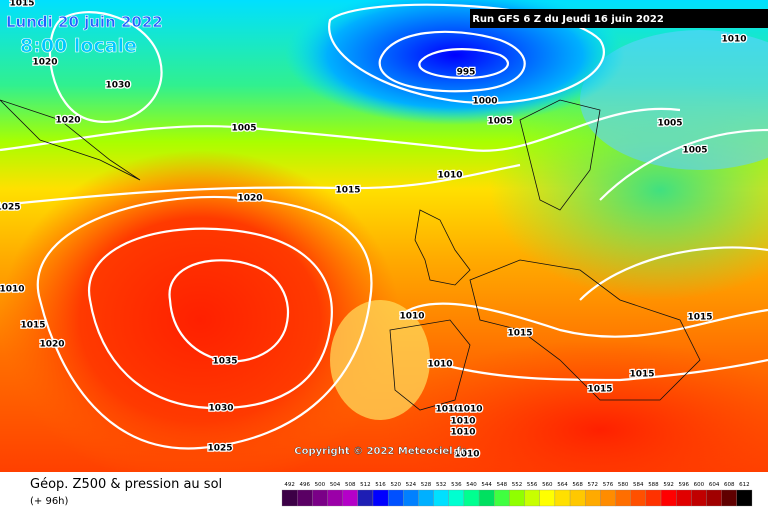 The image size is (768, 512). Describe the element at coordinates (126, 484) in the screenshot. I see `footer-title: Géop. Z500 & pression au sol` at that location.